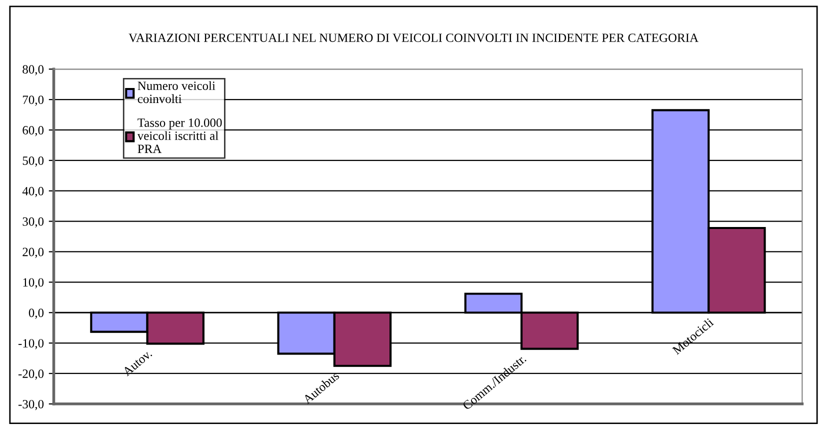  I want to click on y-tick-label: 50,0, so click(33, 161).